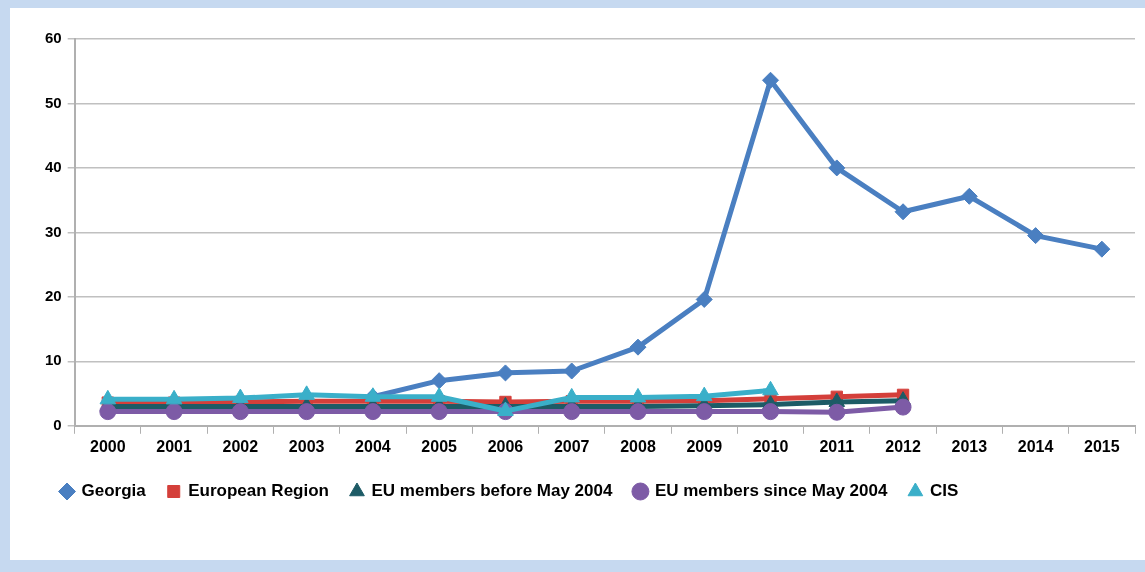  Describe the element at coordinates (571, 446) in the screenshot. I see `x-tick-label: 2007` at that location.